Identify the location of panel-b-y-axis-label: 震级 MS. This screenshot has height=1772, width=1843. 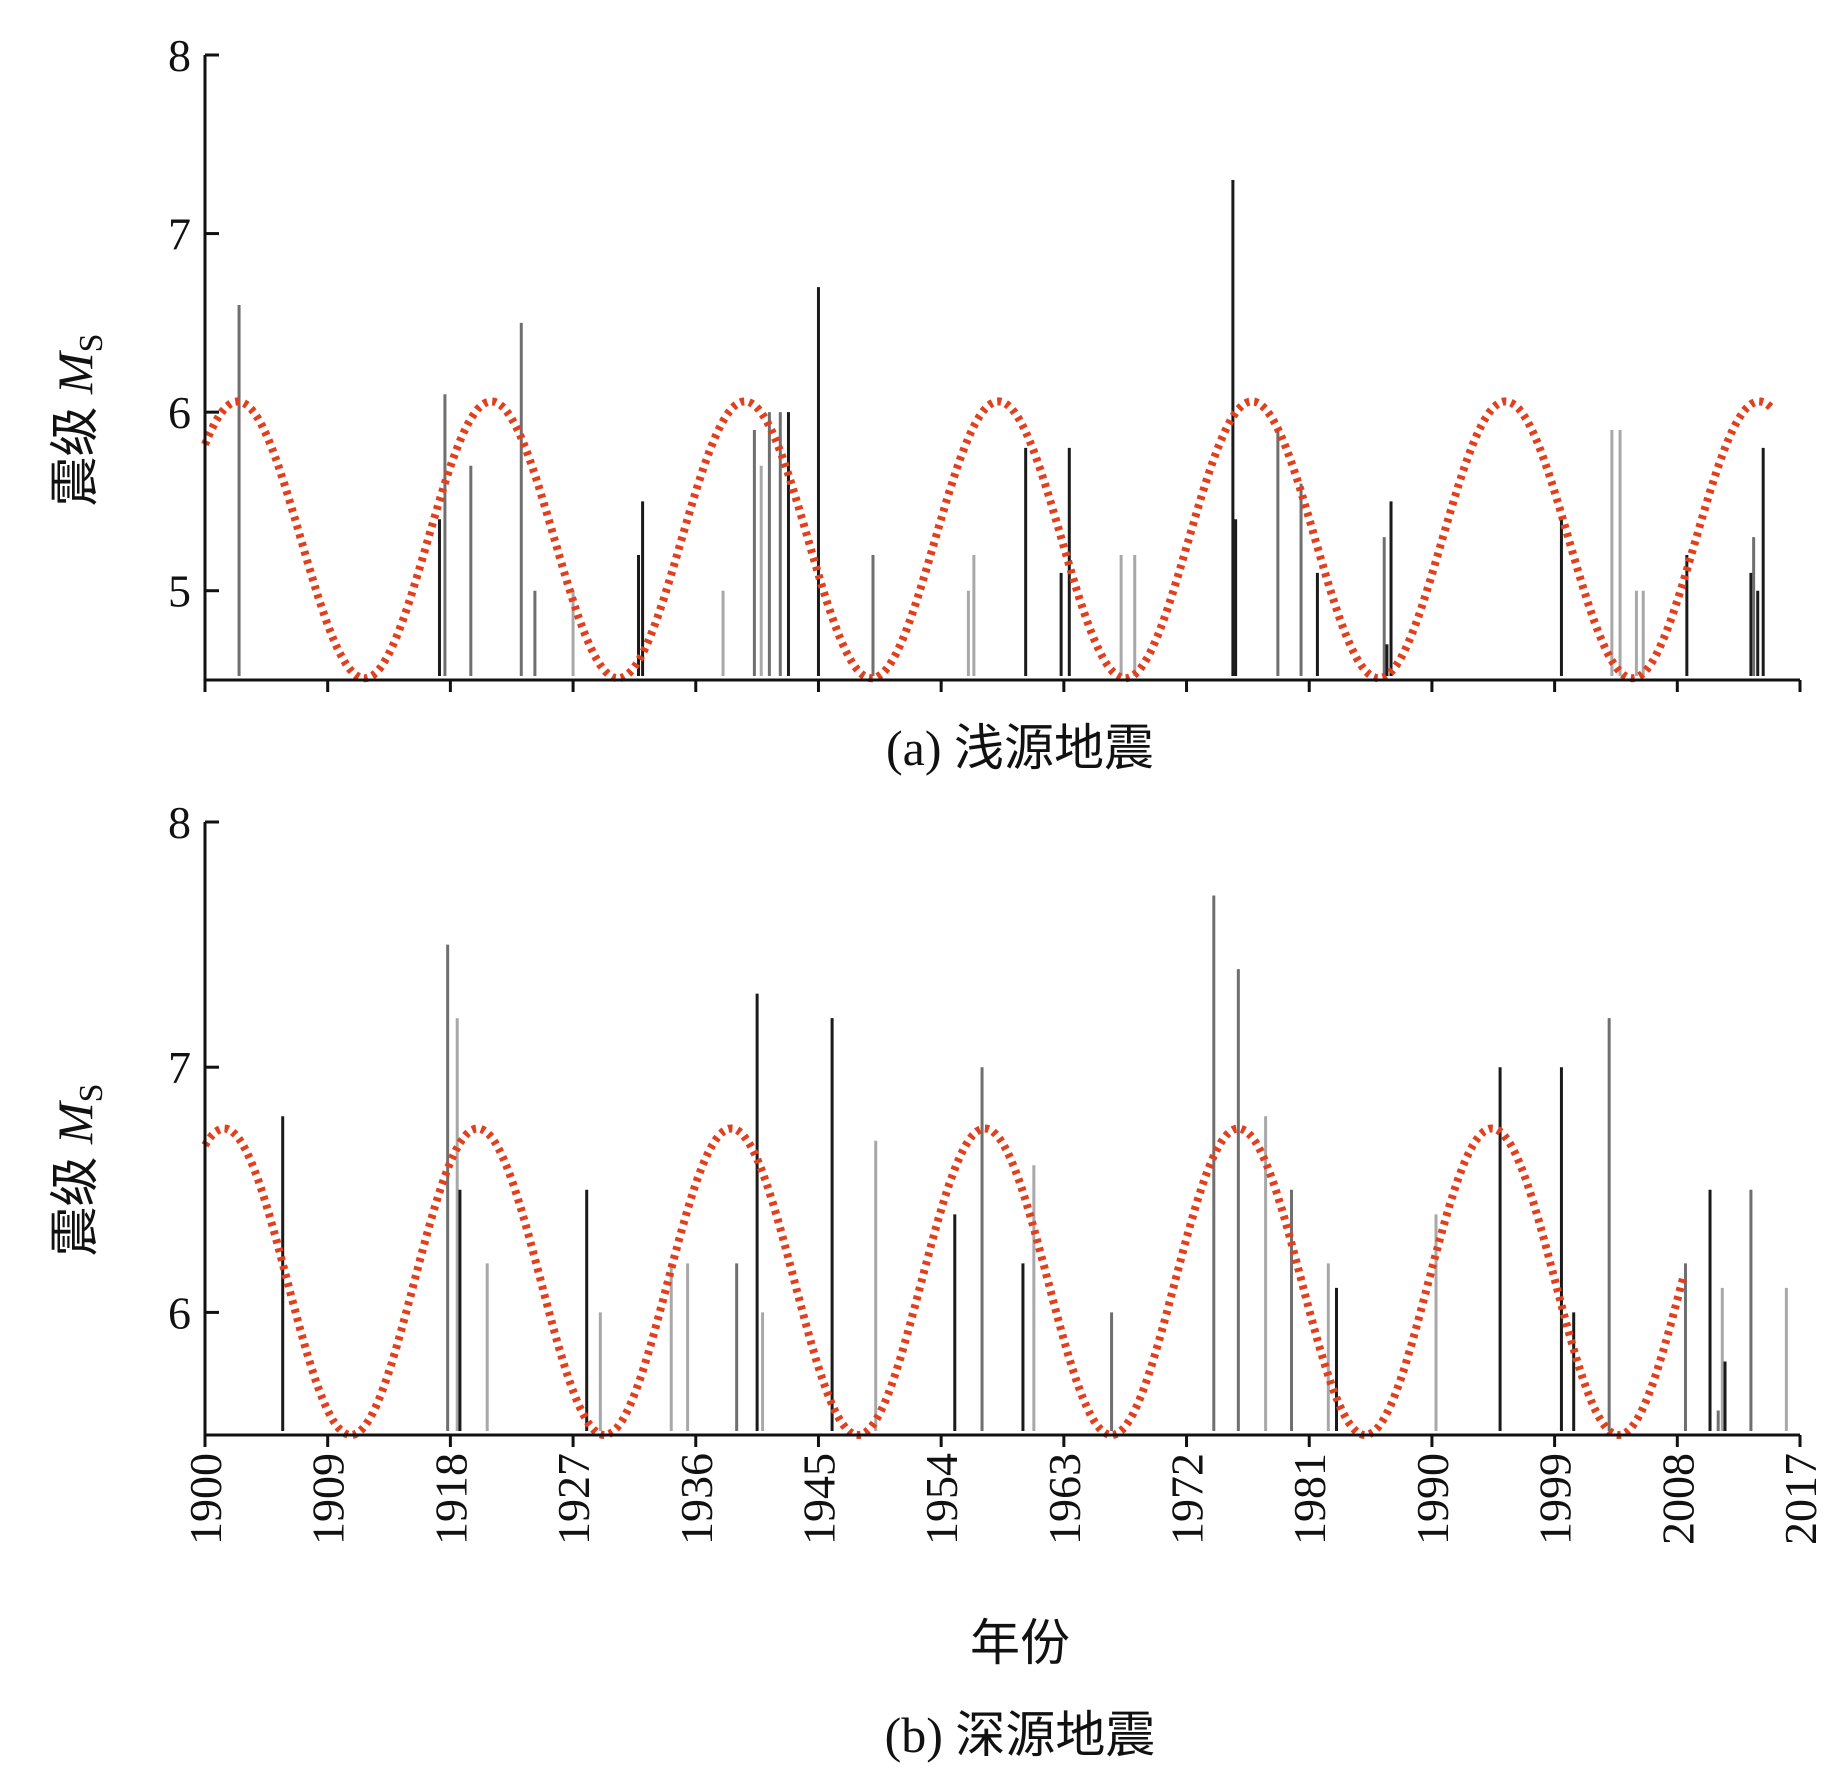
(78, 1169).